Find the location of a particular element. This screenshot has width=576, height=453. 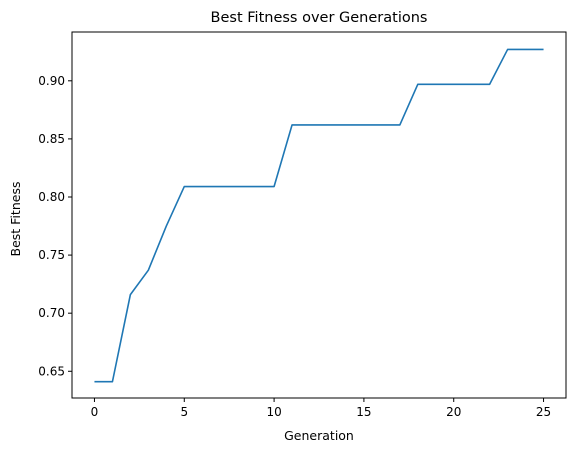

x-tick-label: 0 is located at coordinates (95, 412).